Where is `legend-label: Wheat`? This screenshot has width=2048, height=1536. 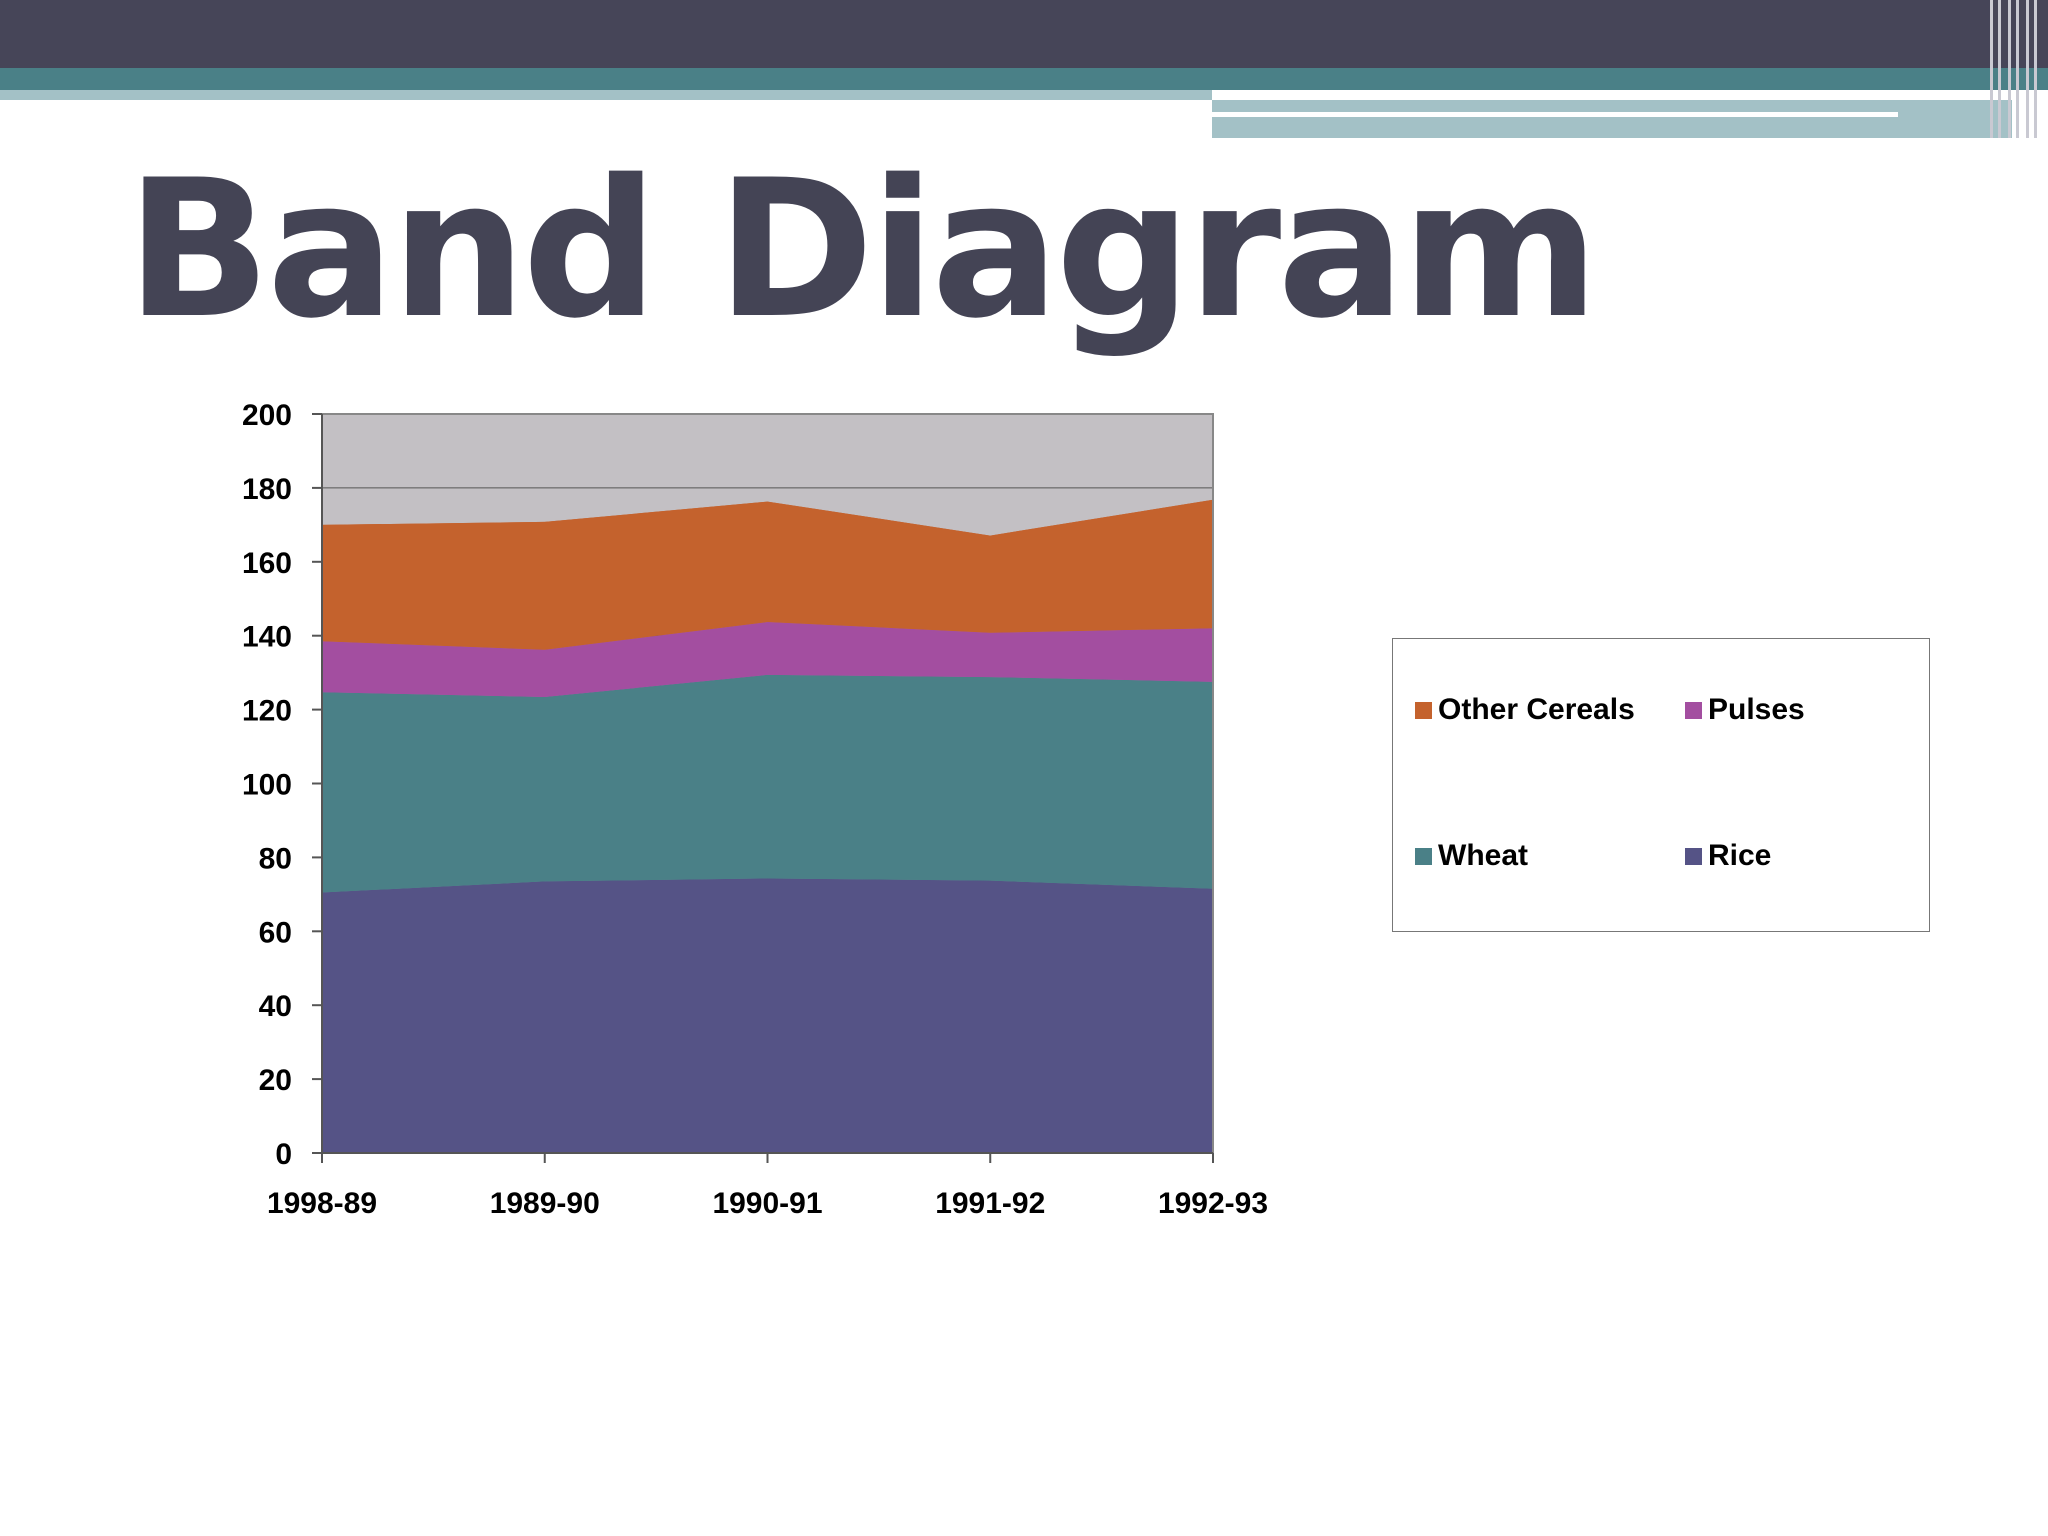
legend-label: Wheat is located at coordinates (1483, 855).